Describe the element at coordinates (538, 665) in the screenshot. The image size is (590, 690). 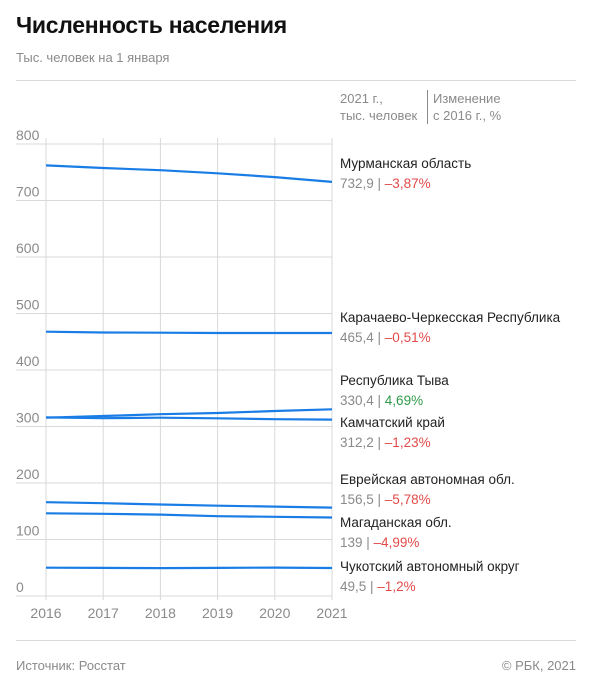
I see `copyright-note: © РБК, 2021` at that location.